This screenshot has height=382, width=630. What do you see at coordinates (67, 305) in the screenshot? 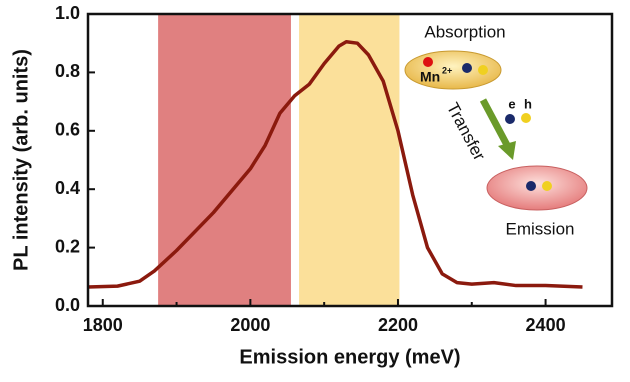
I see `y-tick-label: 0.0` at bounding box center [67, 305].